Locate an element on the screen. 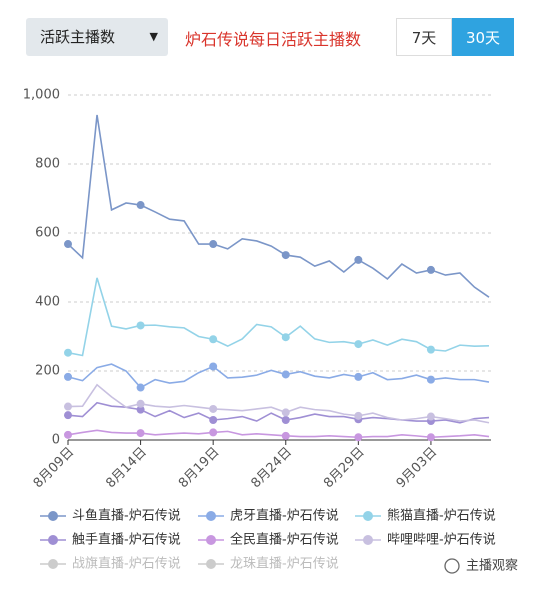  legend-label: 触手直播-炉石传说 is located at coordinates (126, 540).